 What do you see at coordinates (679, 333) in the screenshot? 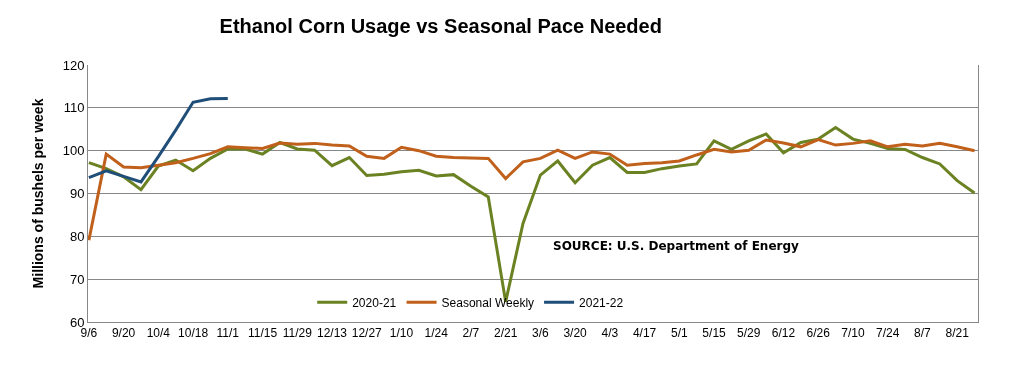
I see `x-tick-label: 5/1` at bounding box center [679, 333].